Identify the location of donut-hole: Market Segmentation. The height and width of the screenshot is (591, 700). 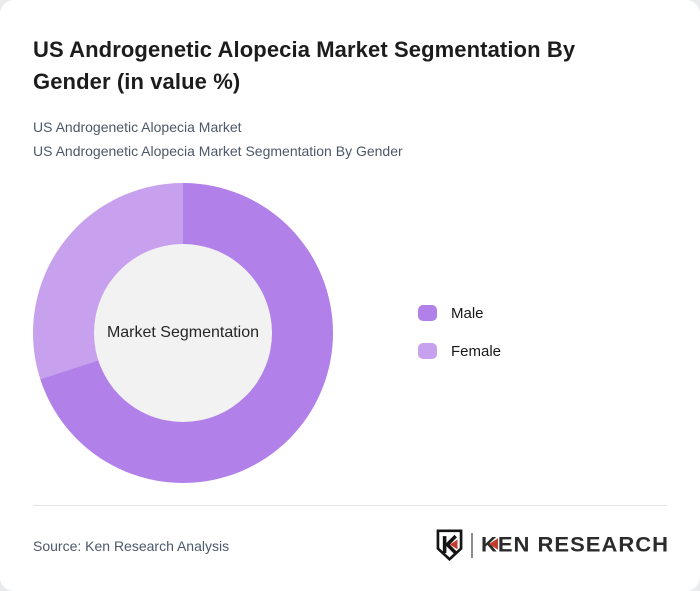
(183, 333).